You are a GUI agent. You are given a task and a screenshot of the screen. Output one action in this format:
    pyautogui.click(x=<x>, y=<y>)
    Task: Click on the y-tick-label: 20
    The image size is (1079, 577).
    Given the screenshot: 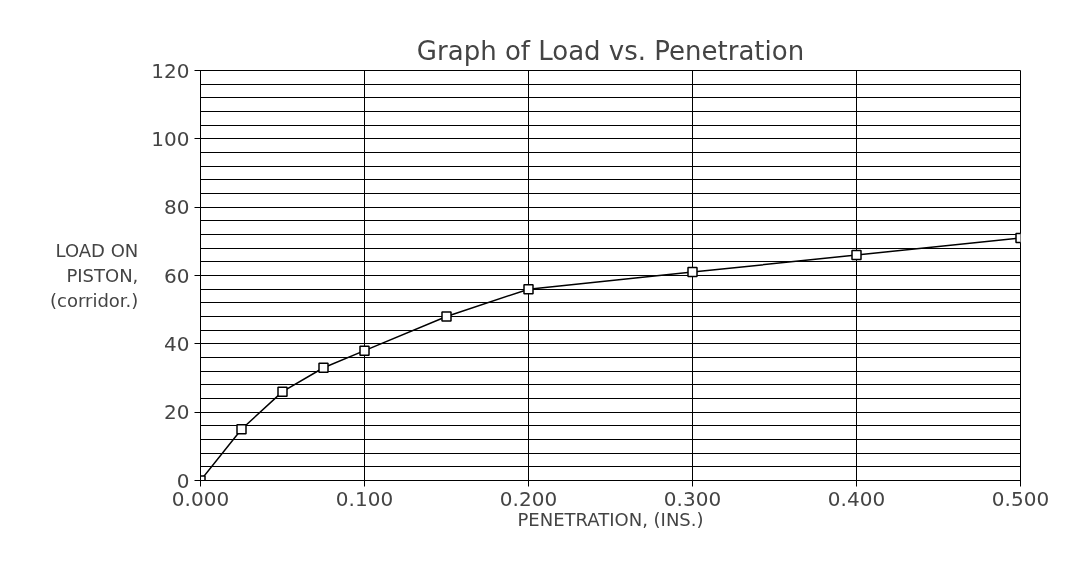 What is the action you would take?
    pyautogui.click(x=177, y=412)
    